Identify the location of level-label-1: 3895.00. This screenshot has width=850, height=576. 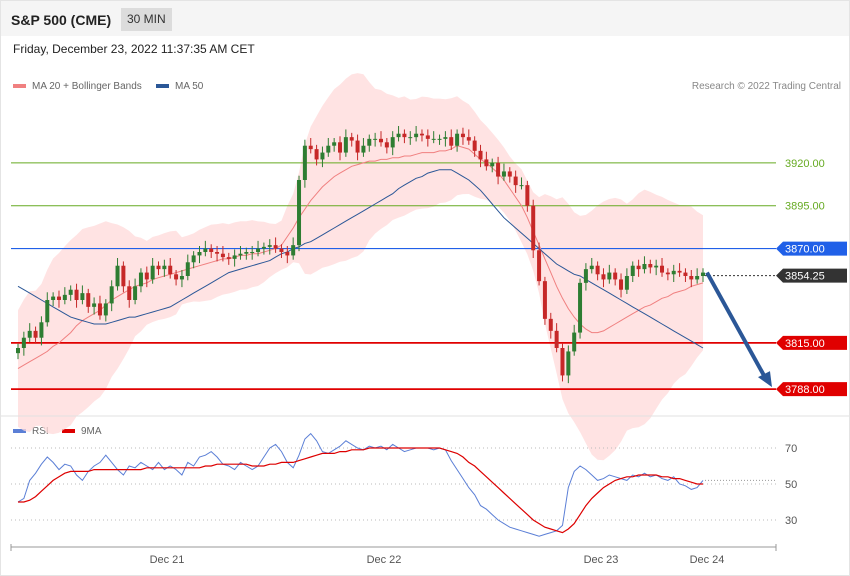
(805, 207).